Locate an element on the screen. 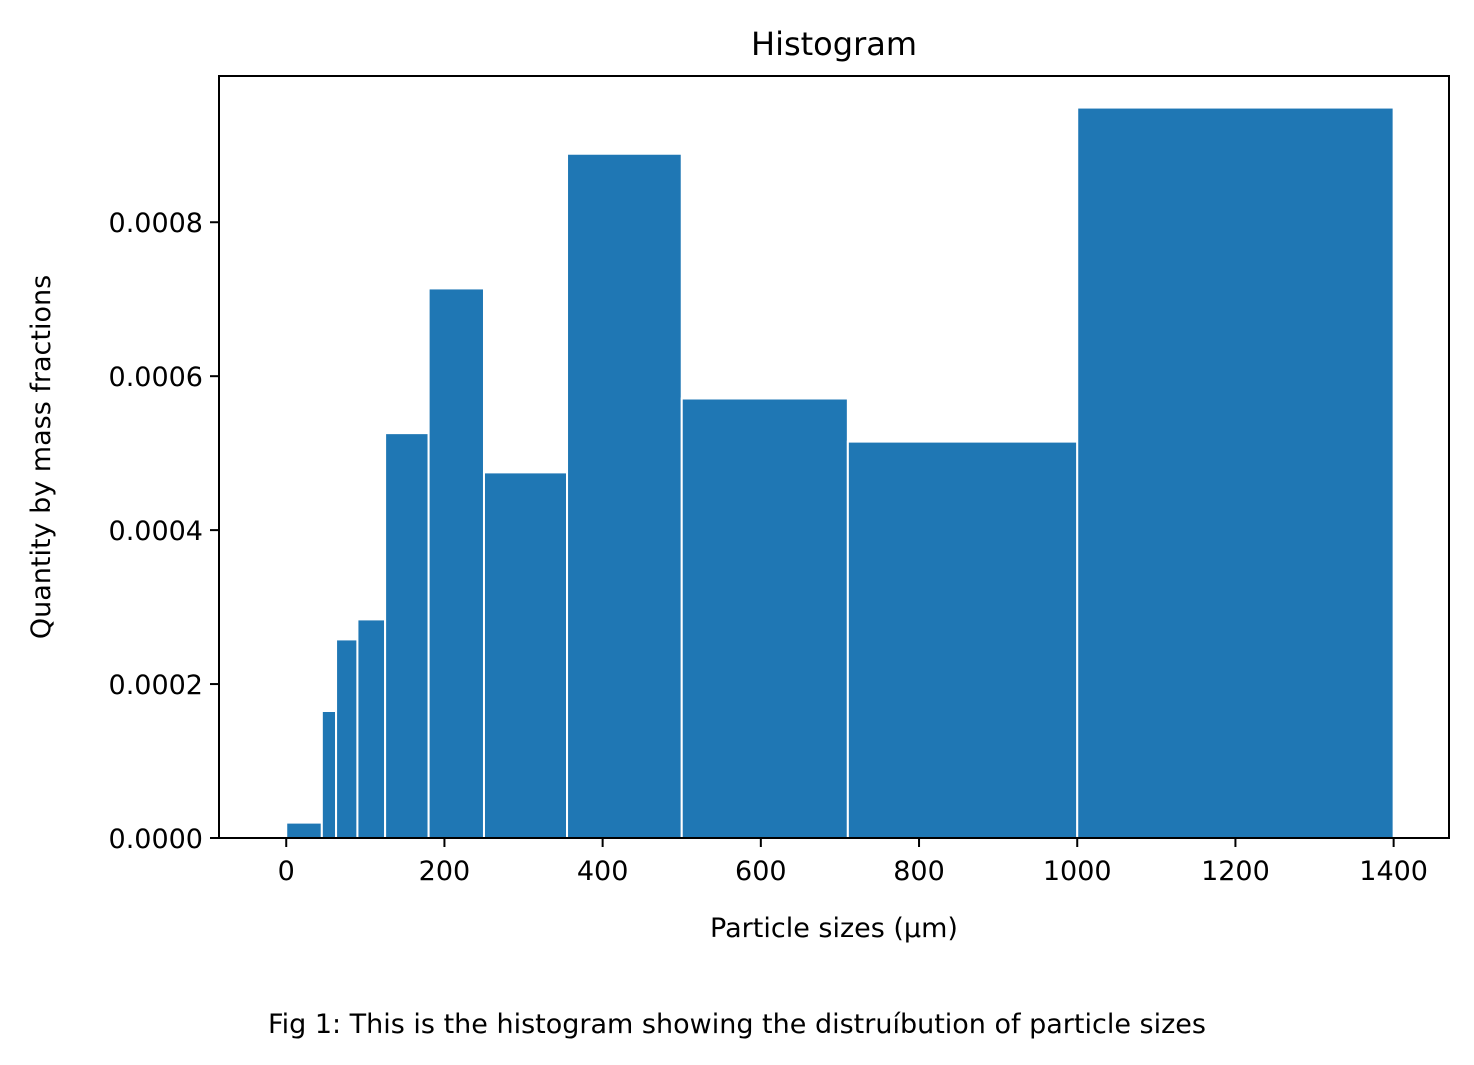 This screenshot has height=1065, width=1474. x-tick-label: 400 is located at coordinates (603, 871).